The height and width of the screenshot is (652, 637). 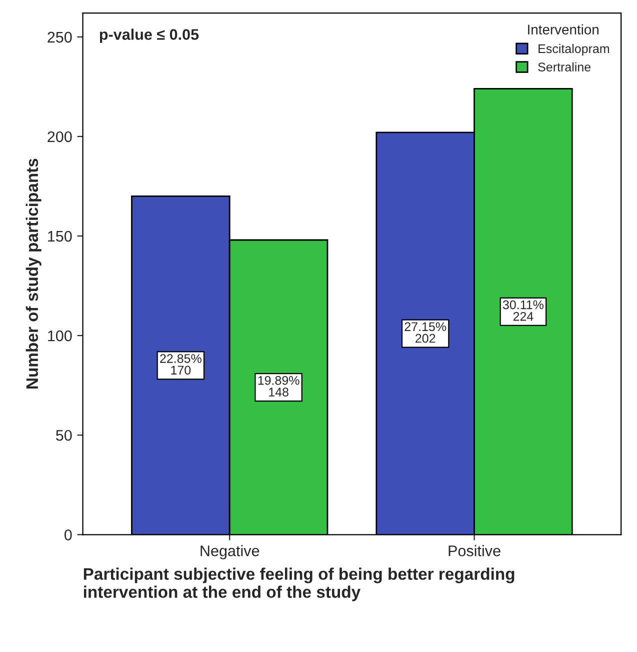 What do you see at coordinates (299, 585) in the screenshot?
I see `x-axis-title: Participant subjective feeling of being better regarding intervention at the end of the study` at bounding box center [299, 585].